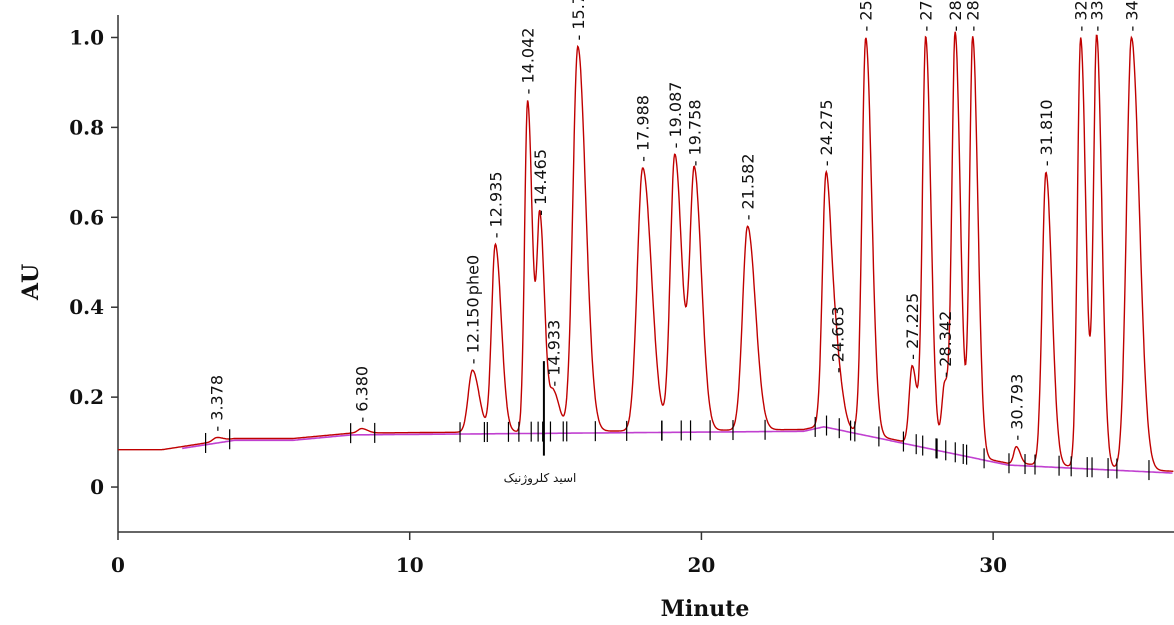 This screenshot has height=625, width=1174. What do you see at coordinates (866, 16) in the screenshot?
I see `peak-label: - 25.633` at bounding box center [866, 16].